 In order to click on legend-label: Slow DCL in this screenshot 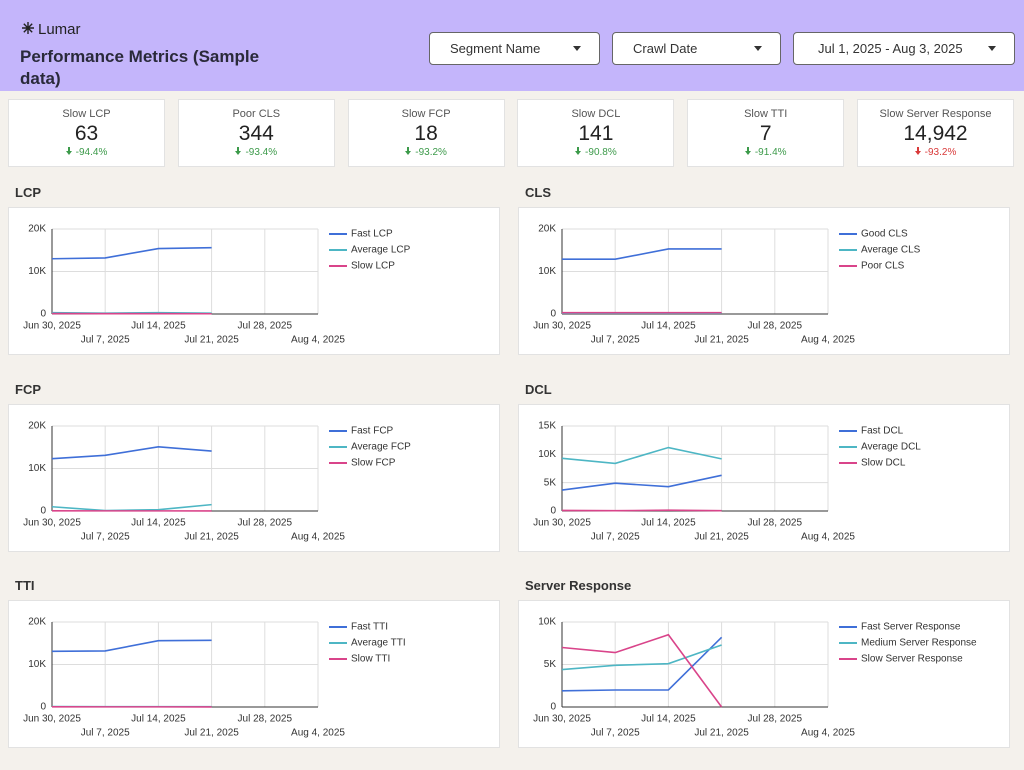, I will do `click(883, 462)`.